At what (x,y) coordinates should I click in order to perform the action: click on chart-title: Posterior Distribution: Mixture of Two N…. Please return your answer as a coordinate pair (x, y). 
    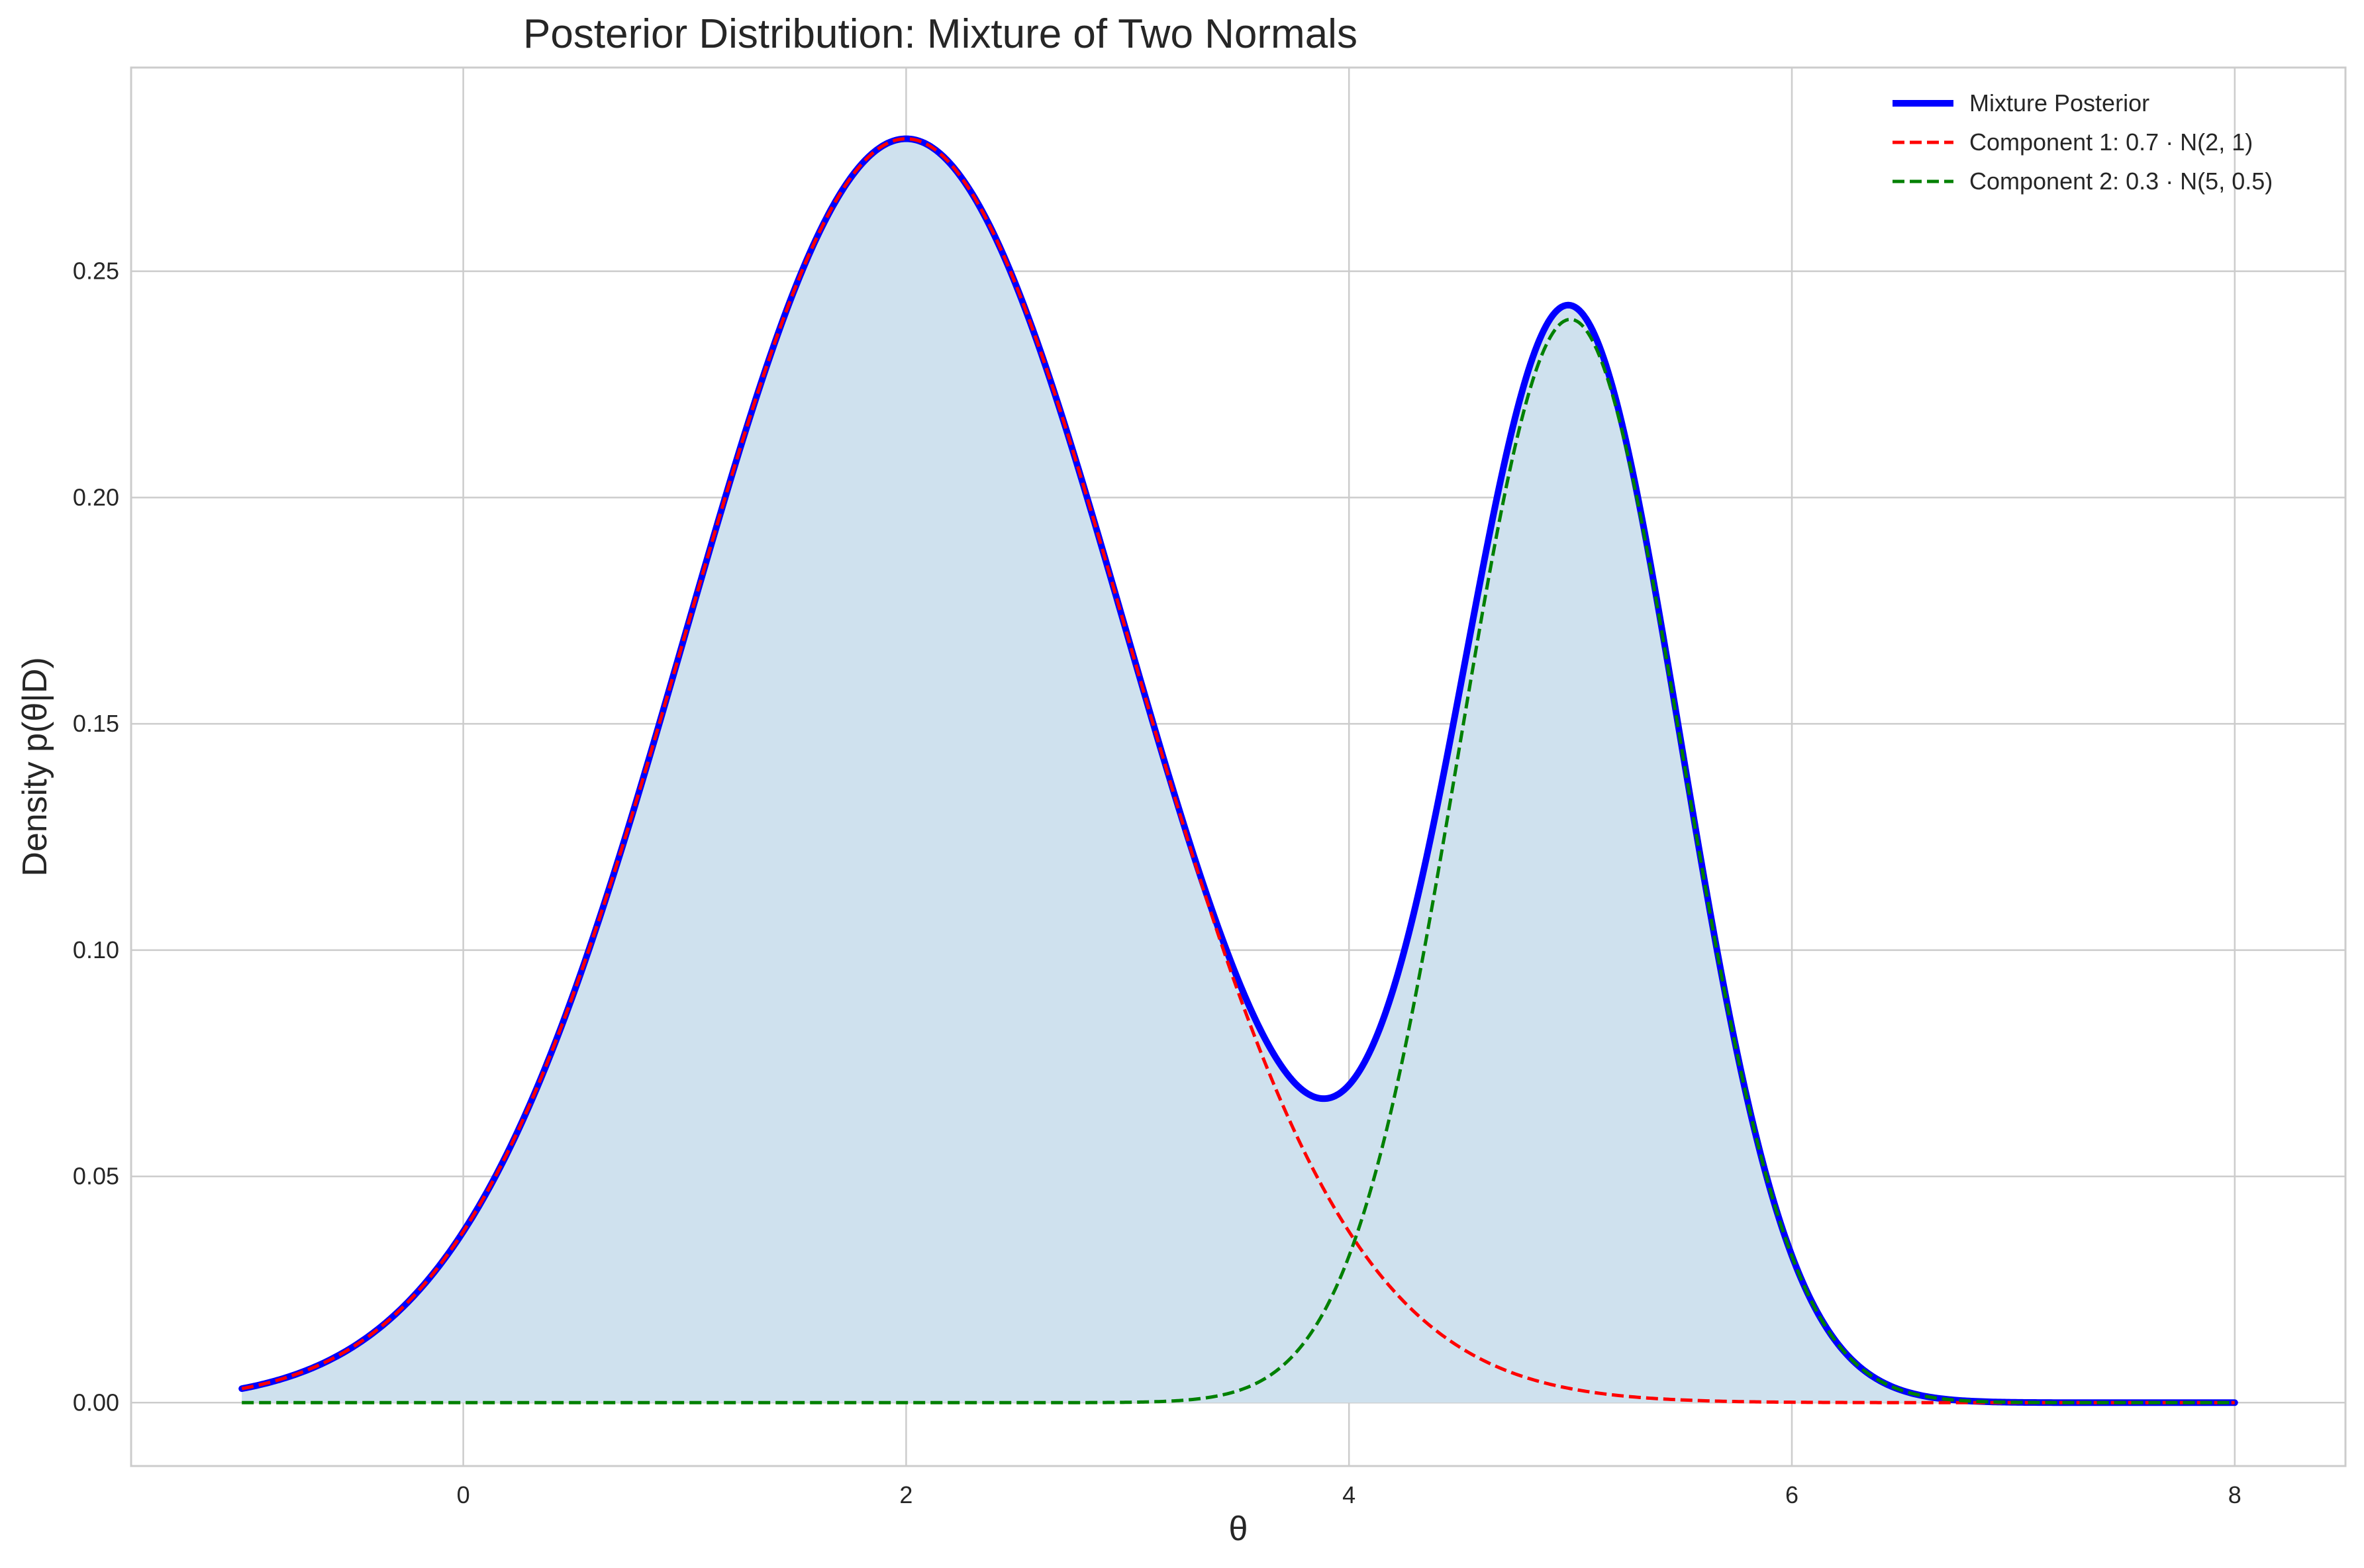
    Looking at the image, I should click on (940, 34).